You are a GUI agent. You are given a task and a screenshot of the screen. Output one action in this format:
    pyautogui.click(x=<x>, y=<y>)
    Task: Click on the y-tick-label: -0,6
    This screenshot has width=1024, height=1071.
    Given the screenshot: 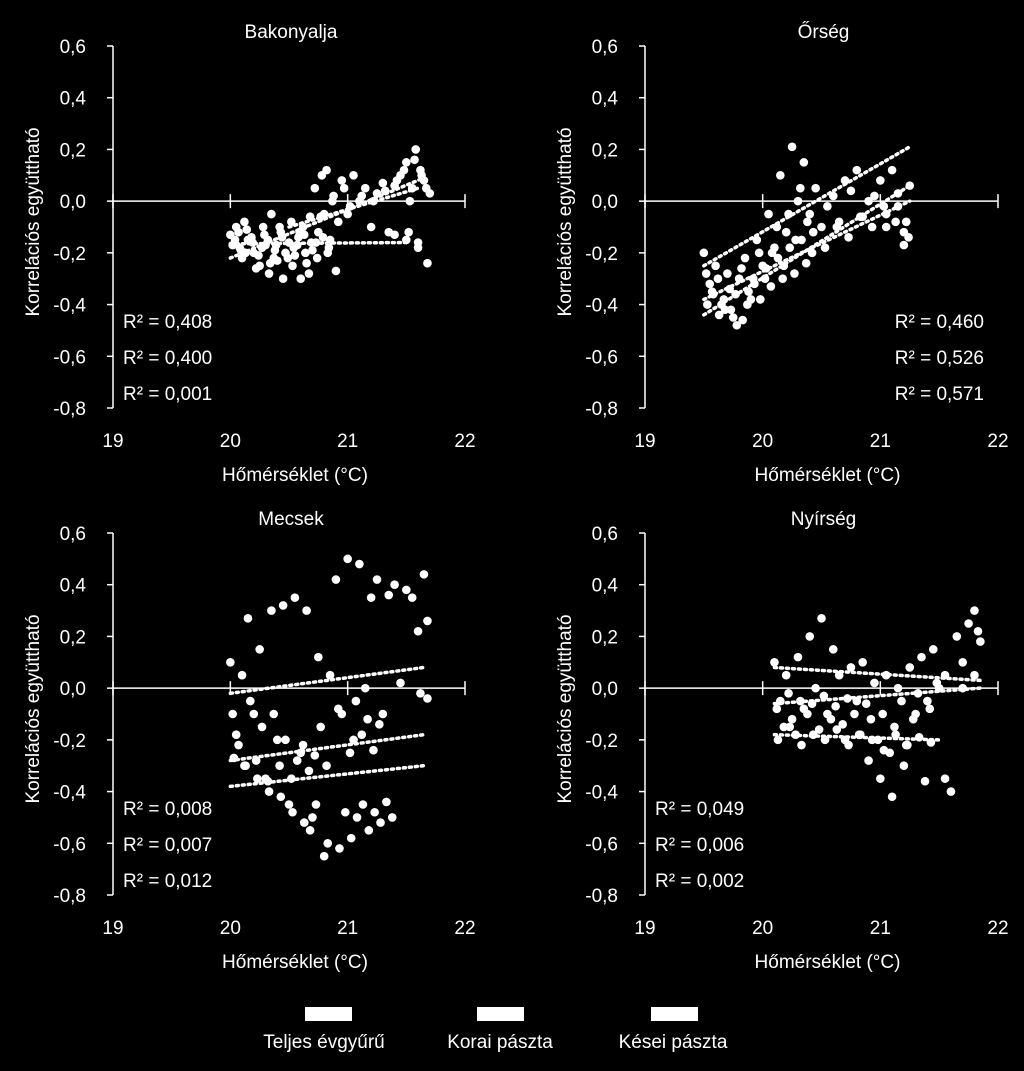 What is the action you would take?
    pyautogui.click(x=69, y=844)
    